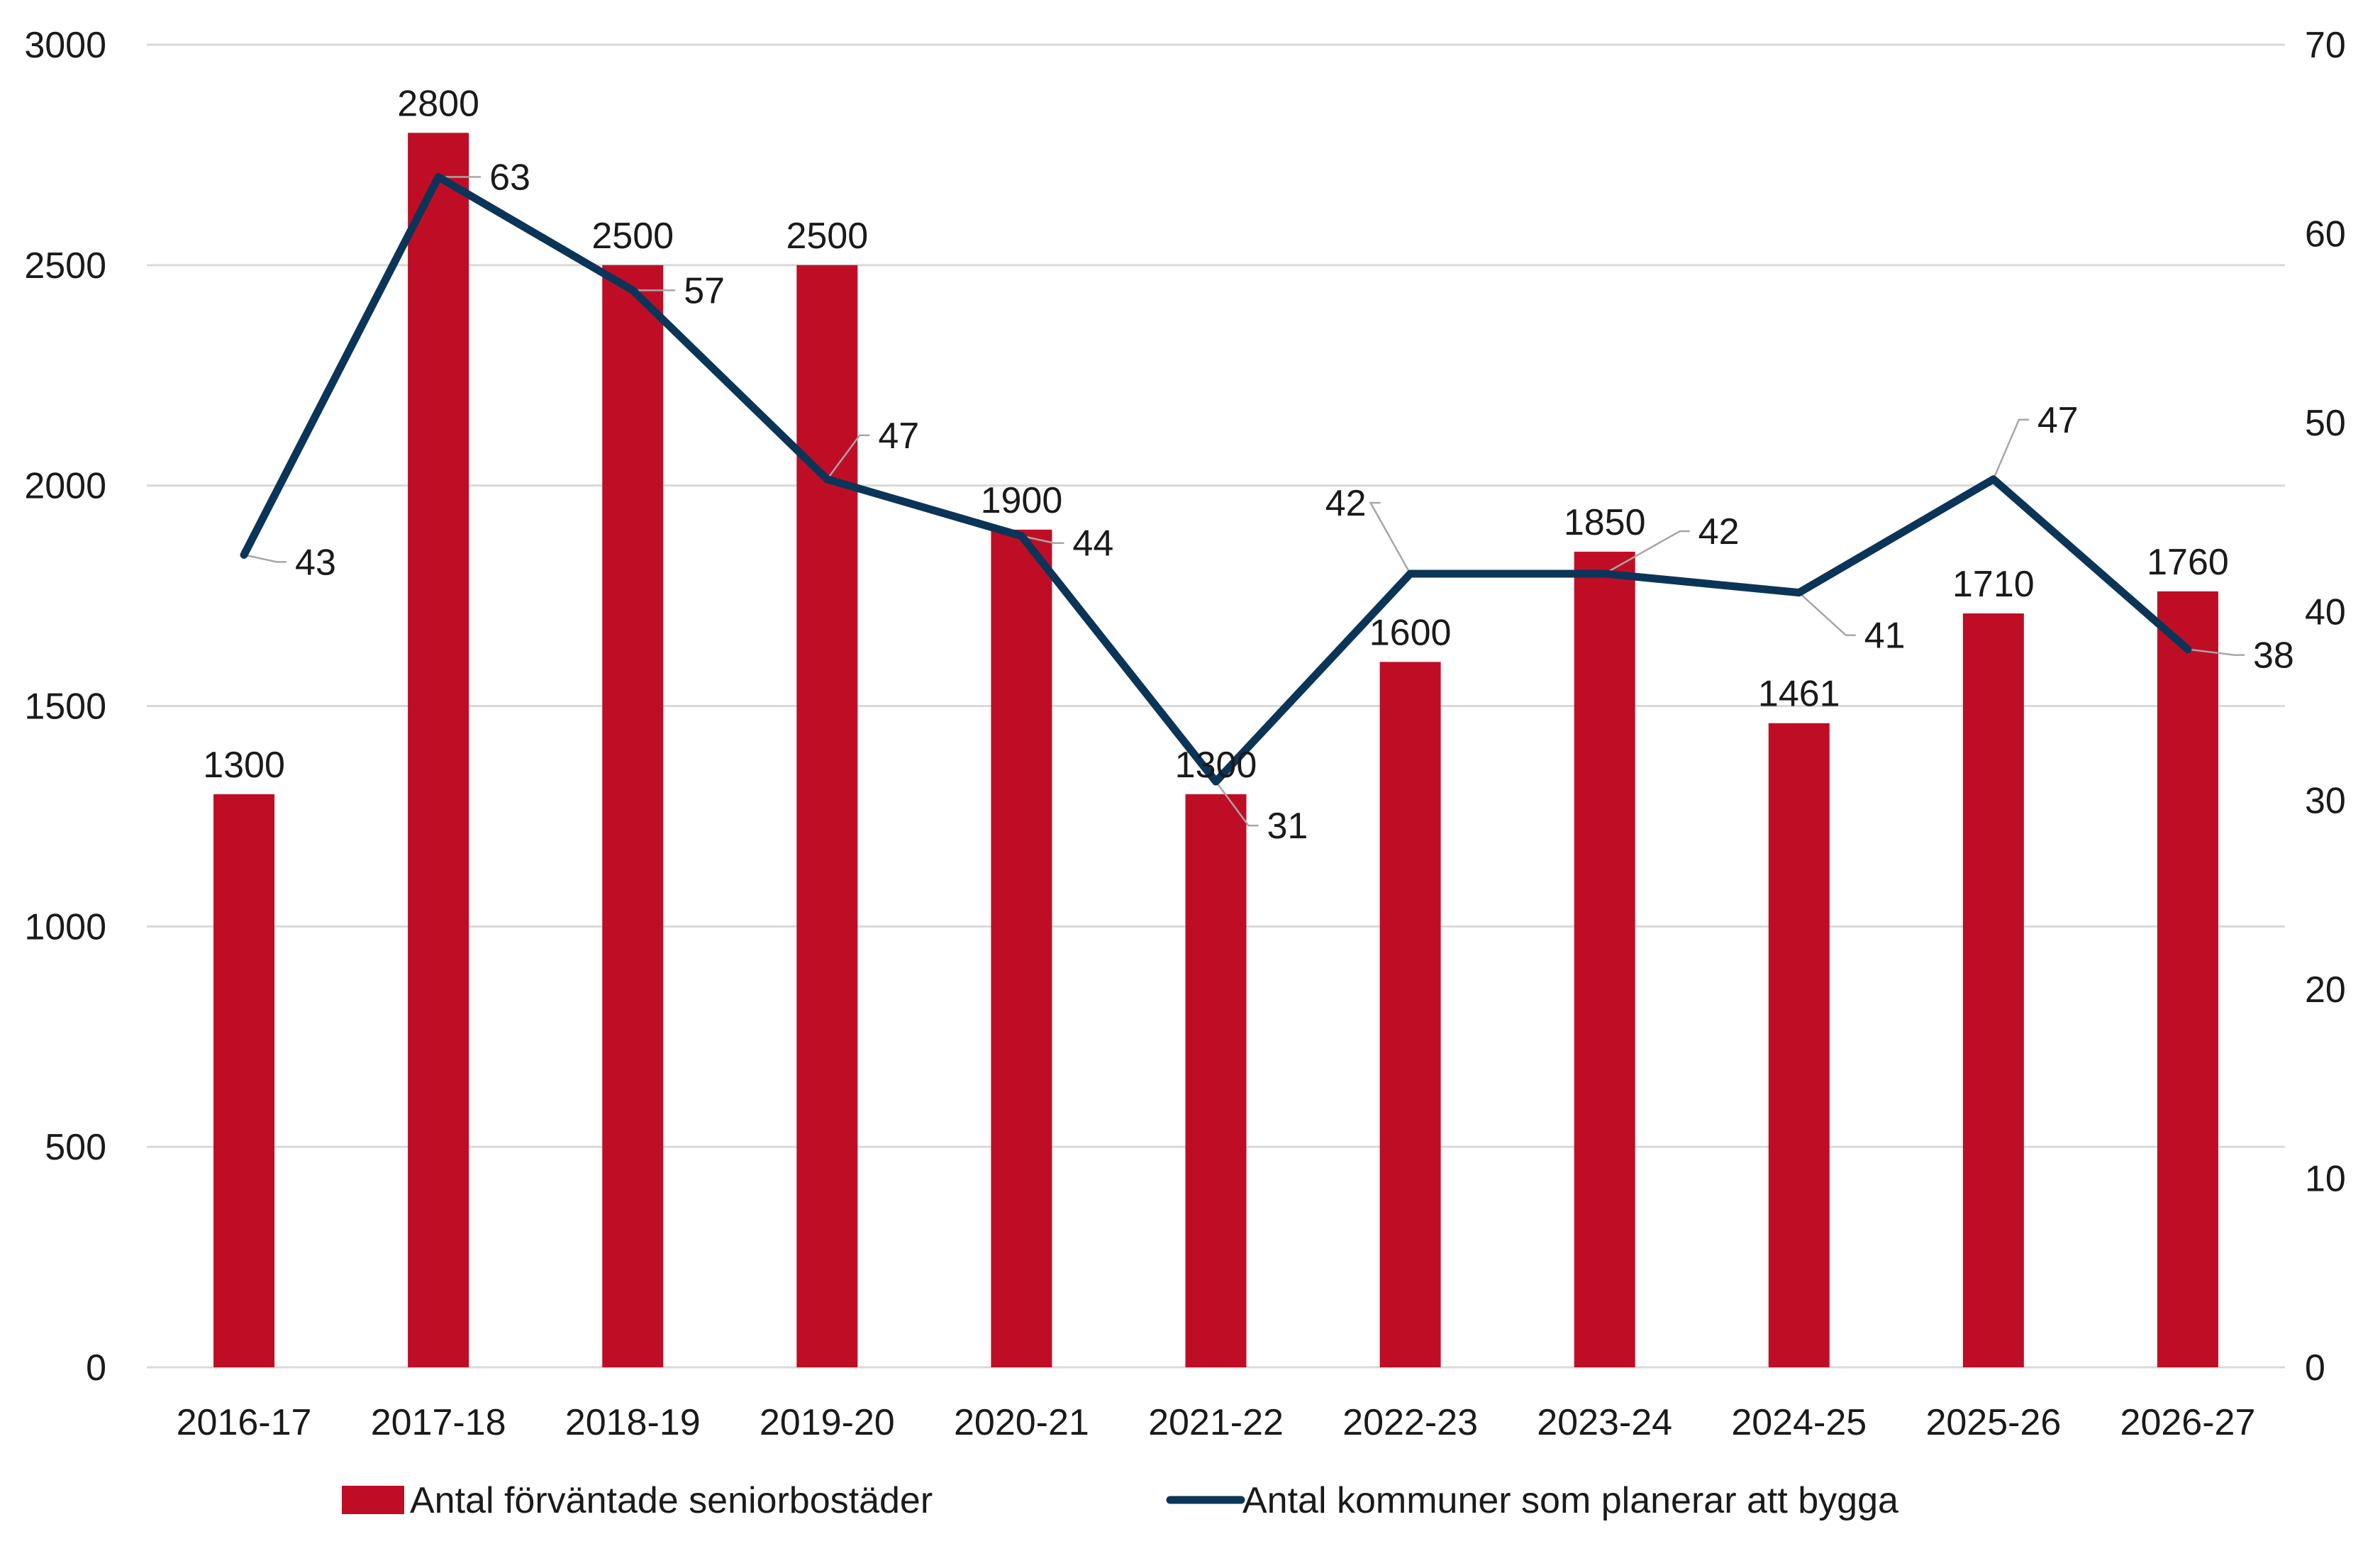 This screenshot has height=1551, width=2380. Describe the element at coordinates (2274, 656) in the screenshot. I see `line-data-label: 38` at that location.